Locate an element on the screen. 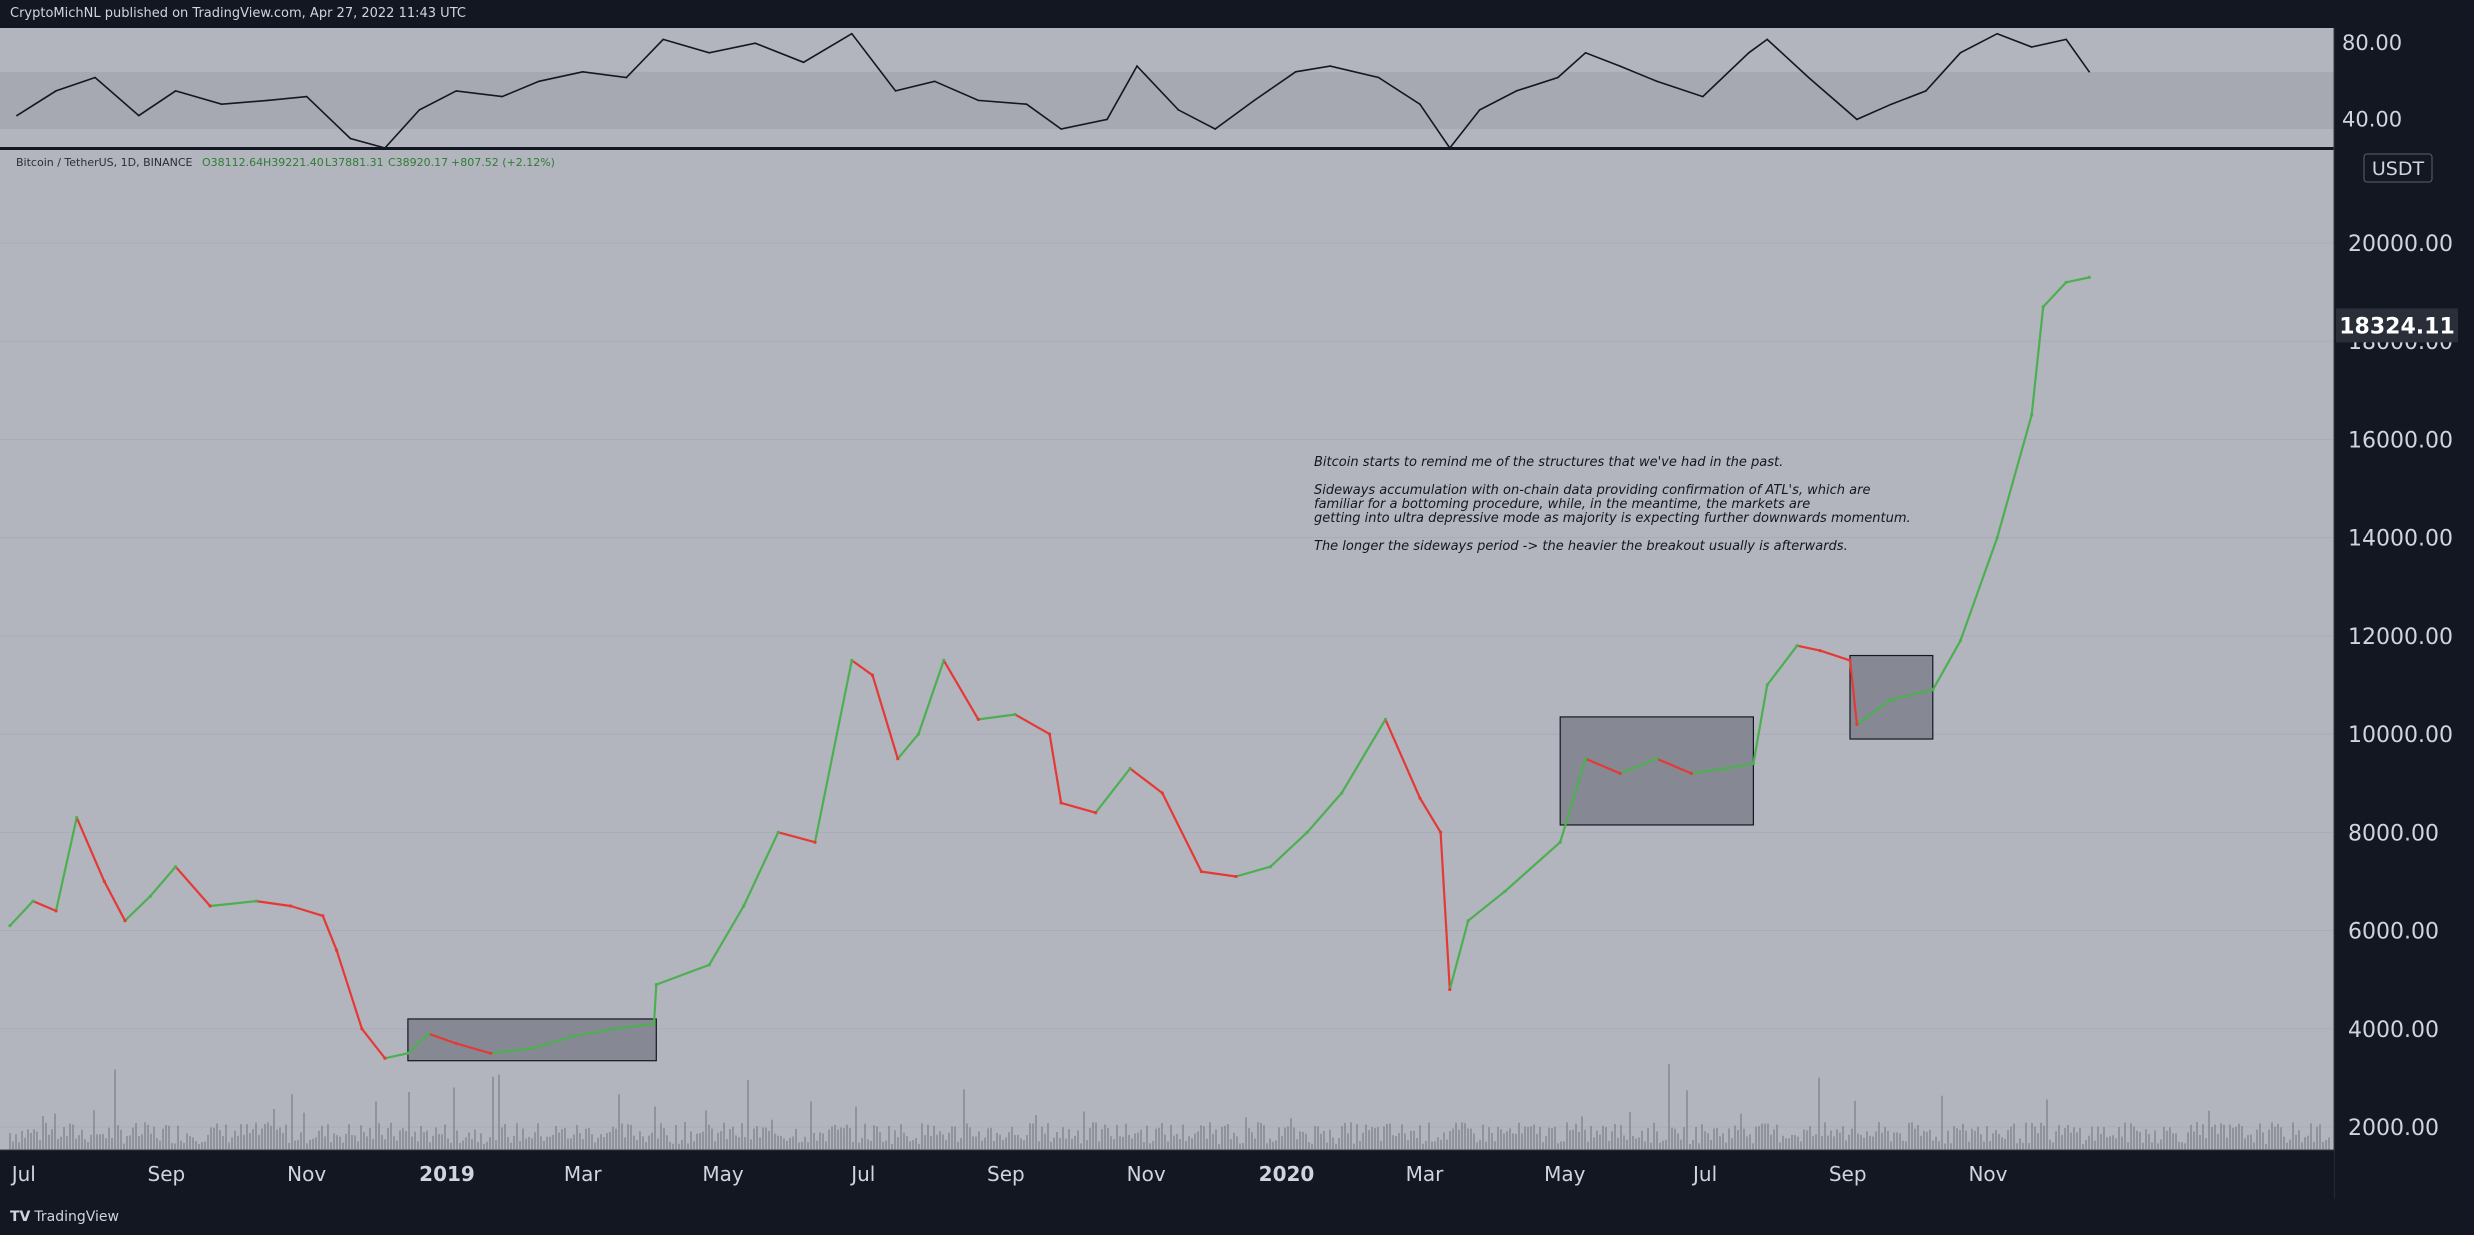 Image resolution: width=2474 pixels, height=1235 pixels. currency-badge: USDT is located at coordinates (2398, 168).